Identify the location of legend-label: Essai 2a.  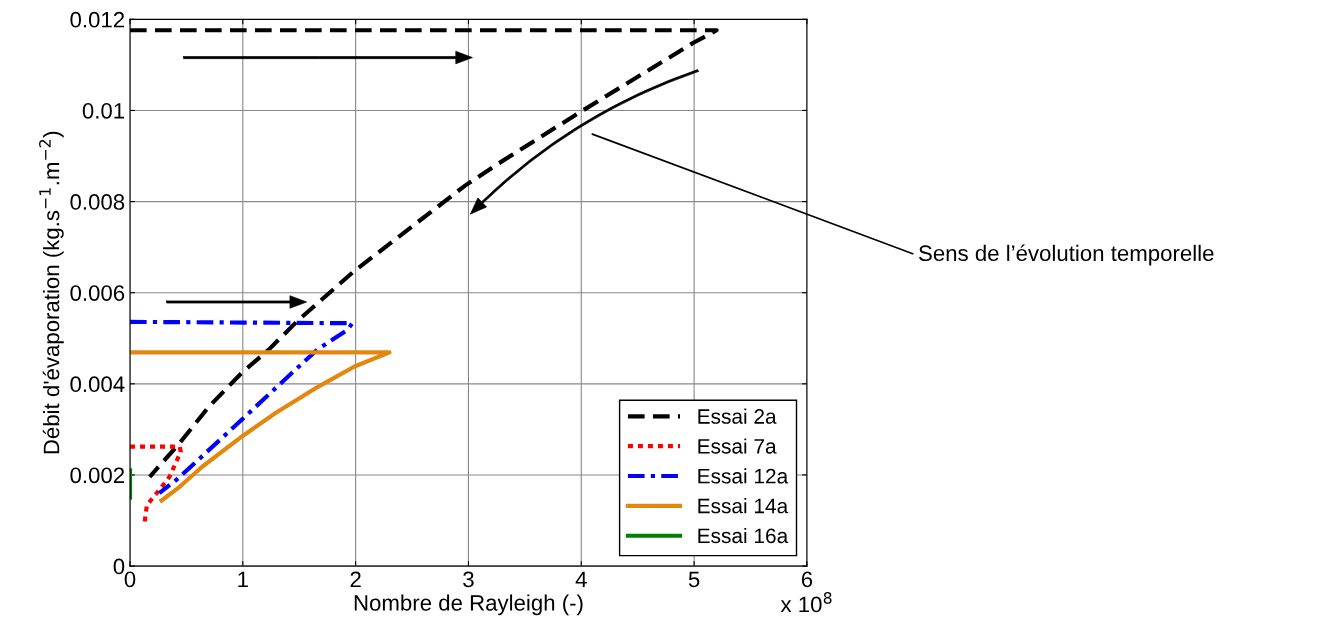
(737, 416).